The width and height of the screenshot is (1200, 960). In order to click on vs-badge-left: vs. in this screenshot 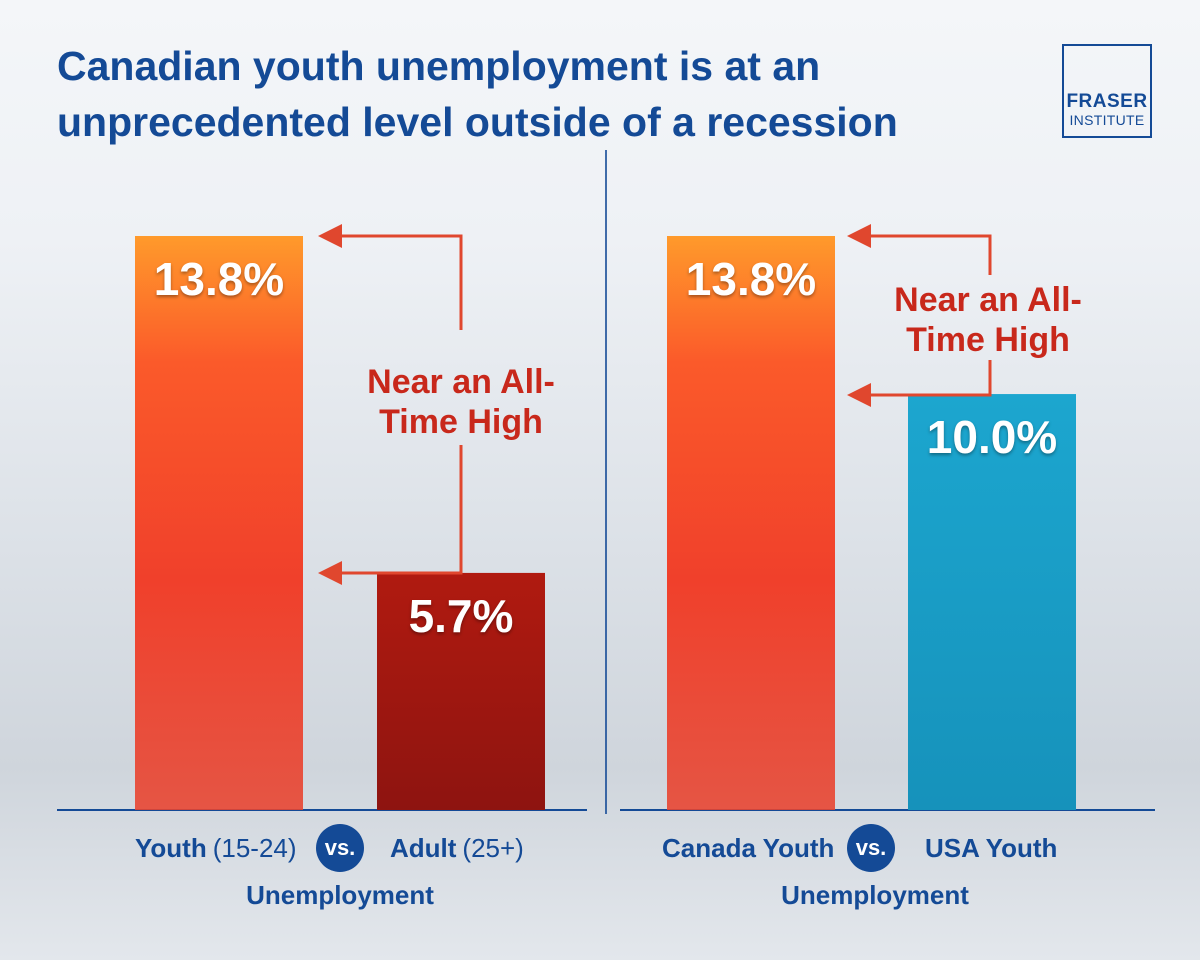, I will do `click(340, 848)`.